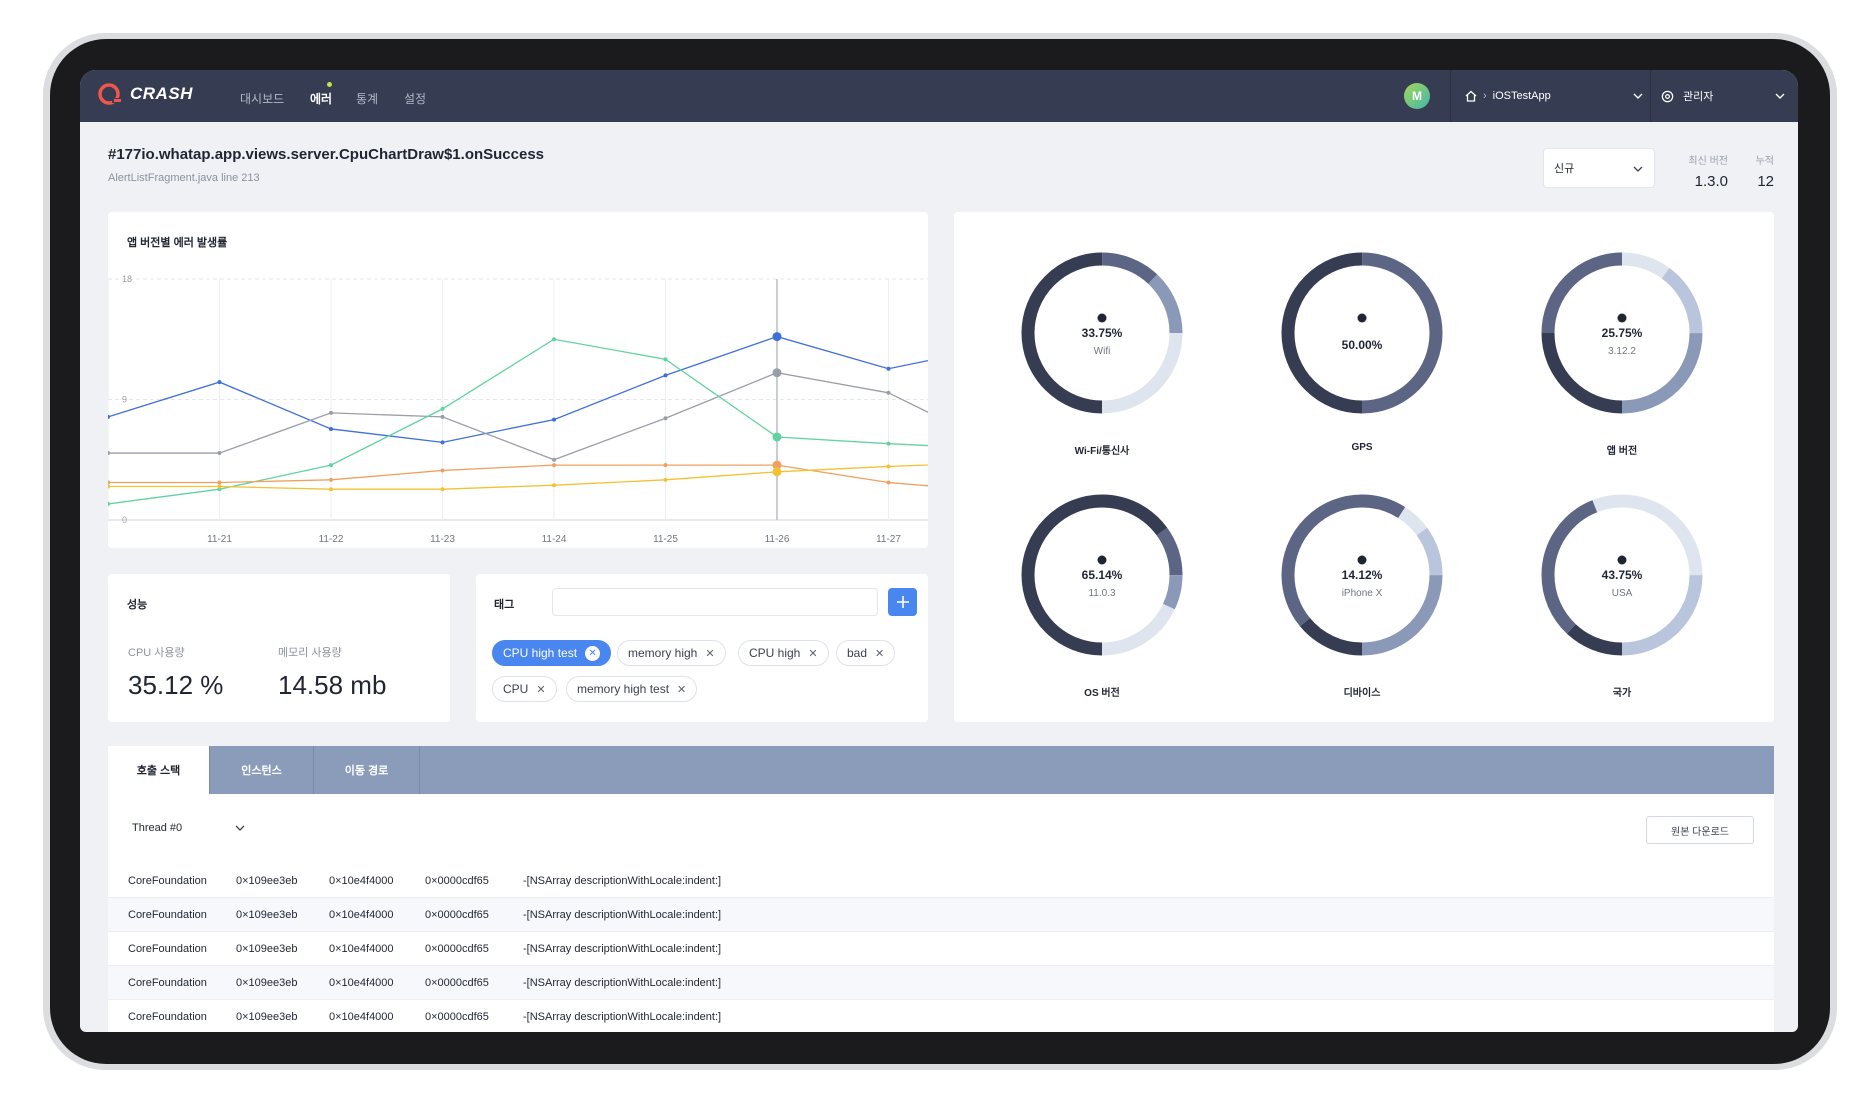 Image resolution: width=1876 pixels, height=1114 pixels. What do you see at coordinates (262, 770) in the screenshot?
I see `tab-instances: 인스턴스` at bounding box center [262, 770].